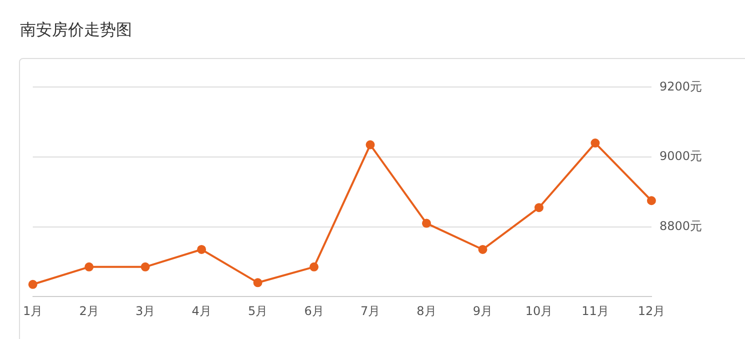 The image size is (745, 339). What do you see at coordinates (680, 156) in the screenshot?
I see `y-tick-label: 9000元` at bounding box center [680, 156].